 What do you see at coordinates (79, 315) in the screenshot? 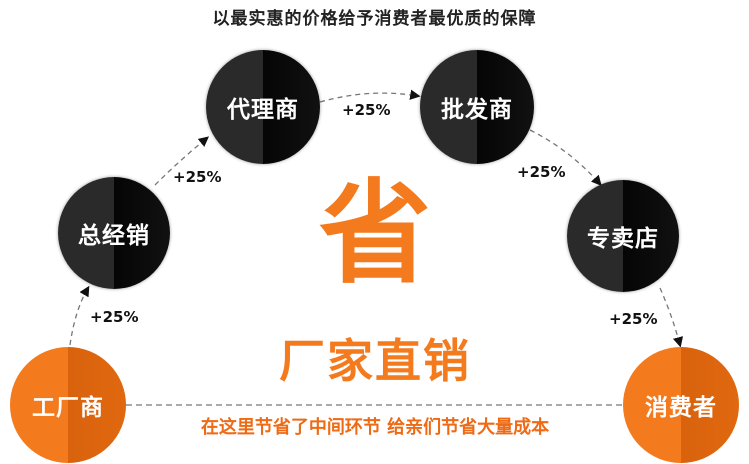
I see `arrow-factory-to-distributor` at bounding box center [79, 315].